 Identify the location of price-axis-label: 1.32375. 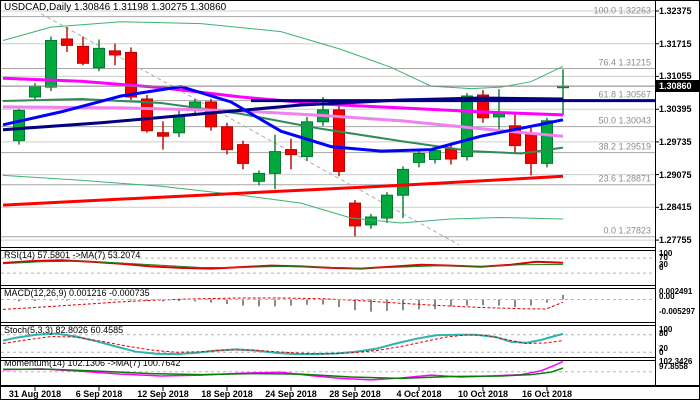
(675, 11).